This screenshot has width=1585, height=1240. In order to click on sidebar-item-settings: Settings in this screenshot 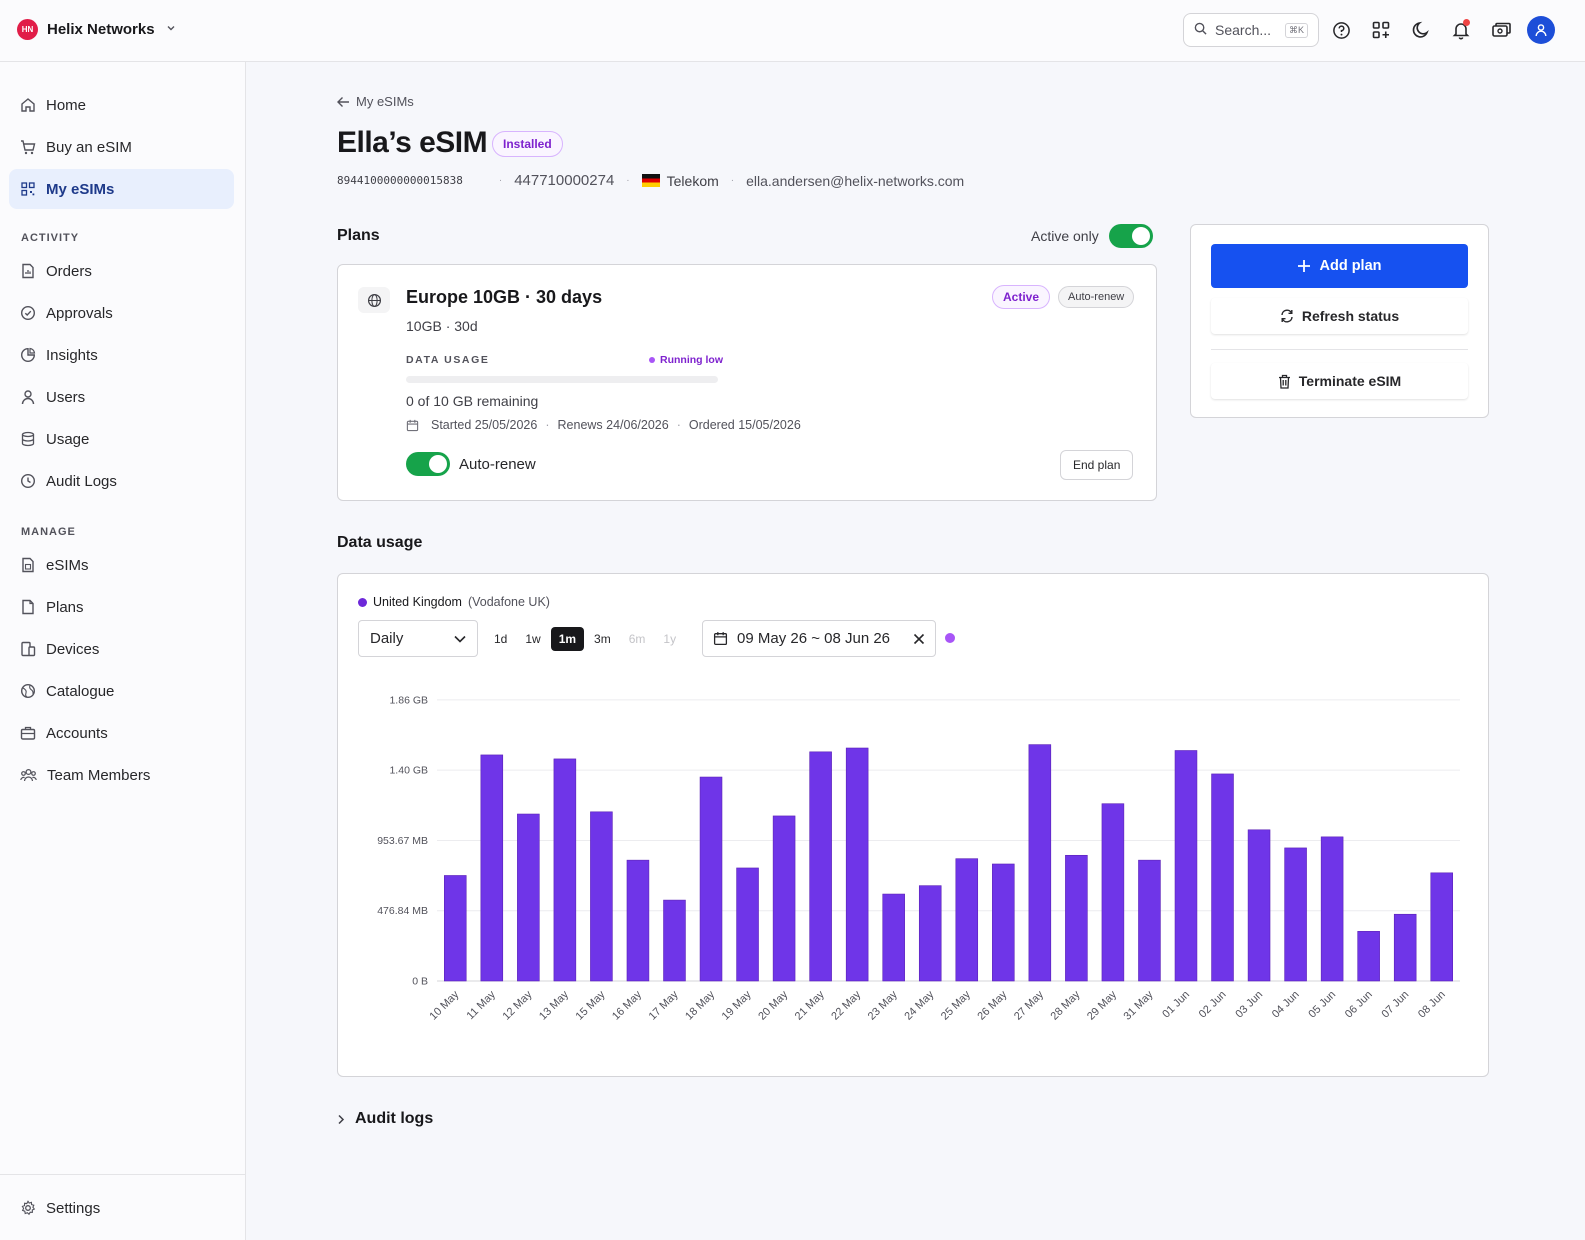, I will do `click(121, 1208)`.